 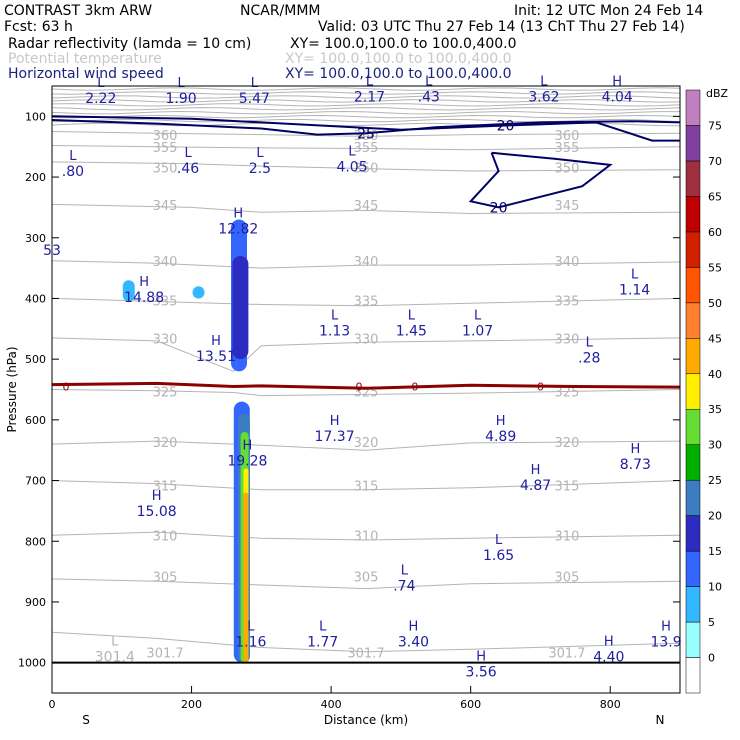 I want to click on extremum-value: .46, so click(x=188, y=169).